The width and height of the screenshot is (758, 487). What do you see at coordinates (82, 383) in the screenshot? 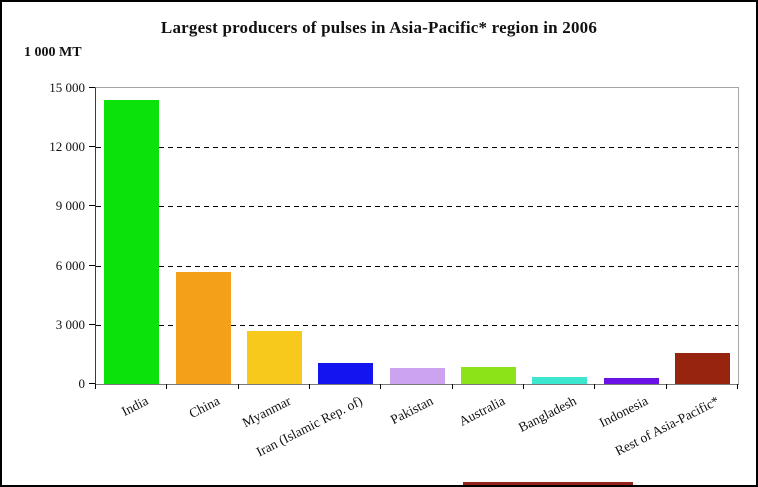
I see `y-tick-label: 0` at bounding box center [82, 383].